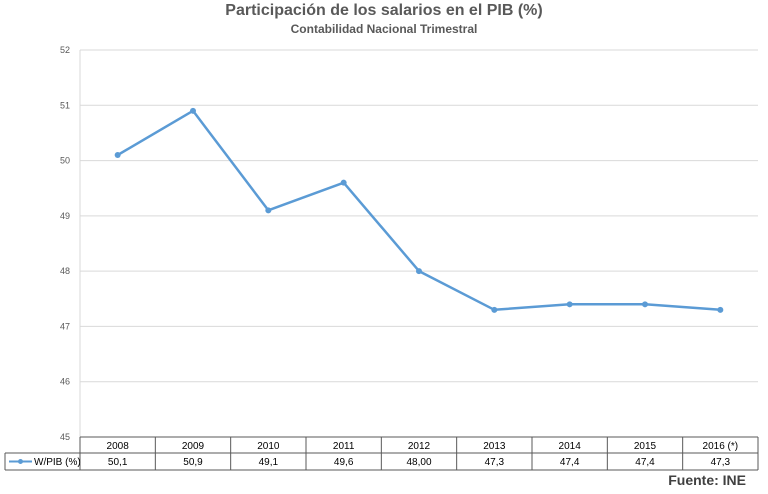 The width and height of the screenshot is (768, 494). Describe the element at coordinates (65, 382) in the screenshot. I see `y-tick-label: 46` at that location.